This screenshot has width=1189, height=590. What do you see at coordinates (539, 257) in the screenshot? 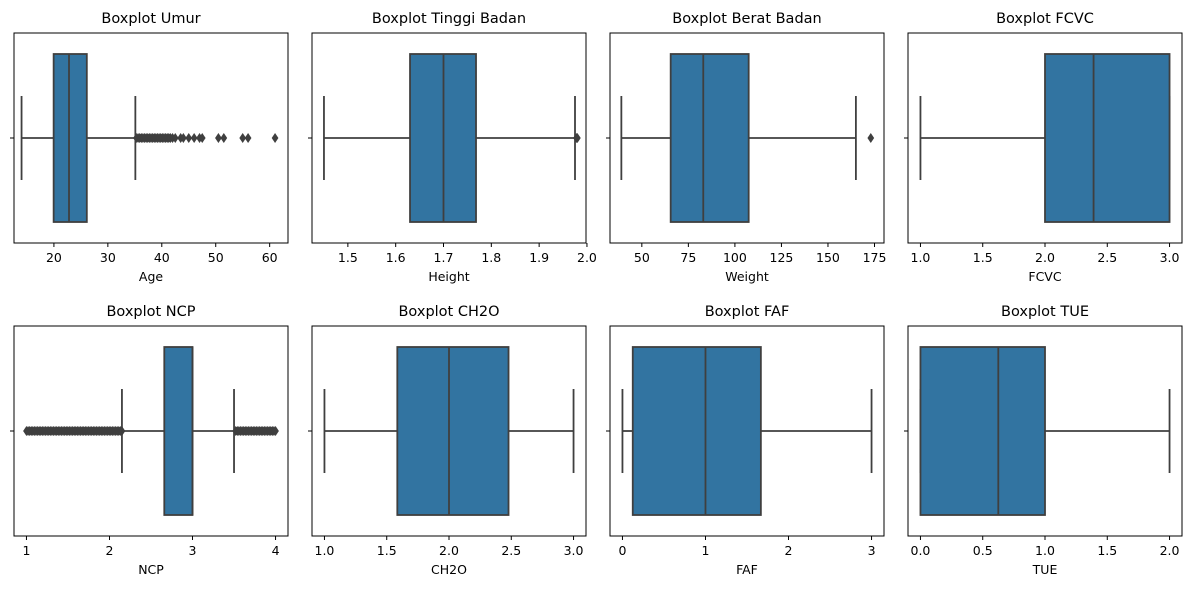
I see `x-tick-label: 1.9` at bounding box center [539, 257].